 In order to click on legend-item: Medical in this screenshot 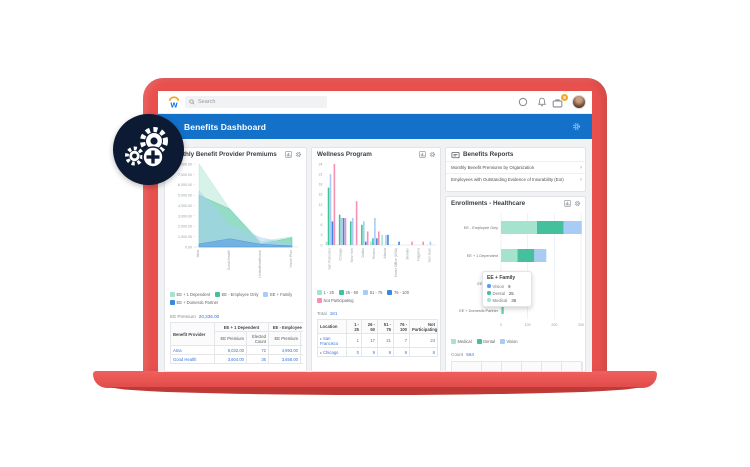, I will do `click(461, 341)`.